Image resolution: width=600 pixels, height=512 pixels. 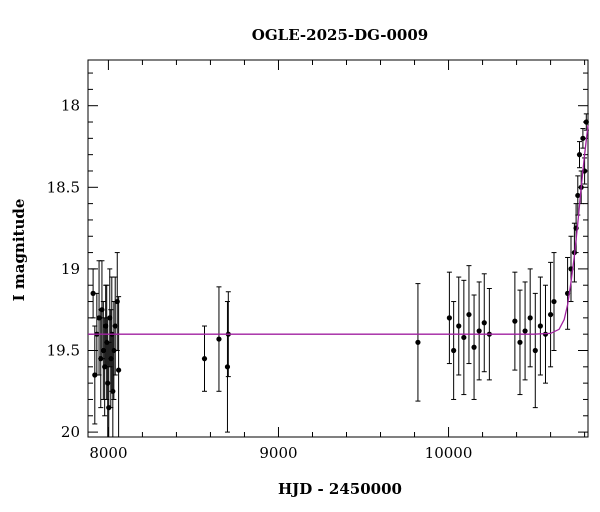 I want to click on chart-title: OGLE-2025-DG-0009, so click(x=340, y=35).